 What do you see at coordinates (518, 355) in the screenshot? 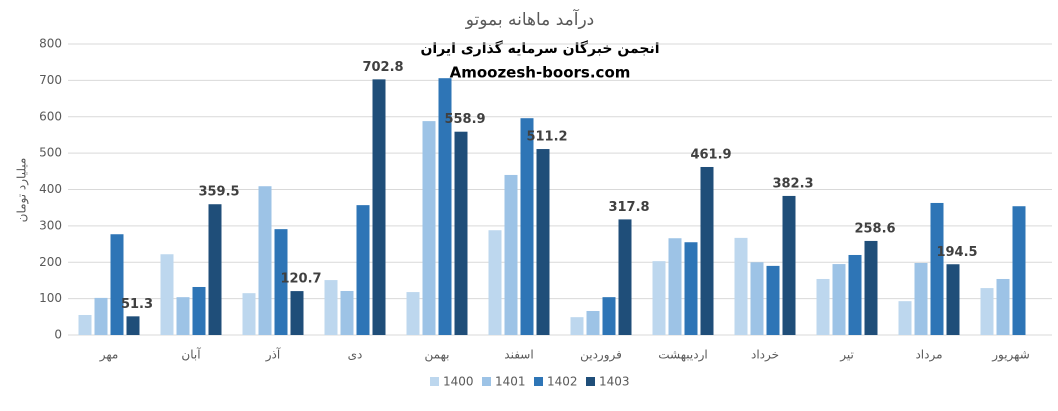
I see `x-tick-label: اسفند` at bounding box center [518, 355].